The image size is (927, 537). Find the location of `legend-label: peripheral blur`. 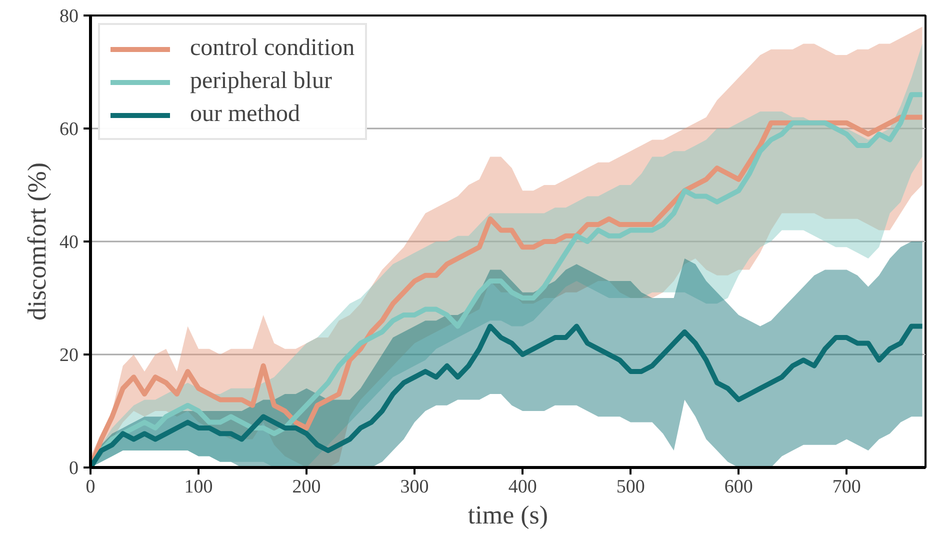

legend-label: peripheral blur is located at coordinates (261, 81).